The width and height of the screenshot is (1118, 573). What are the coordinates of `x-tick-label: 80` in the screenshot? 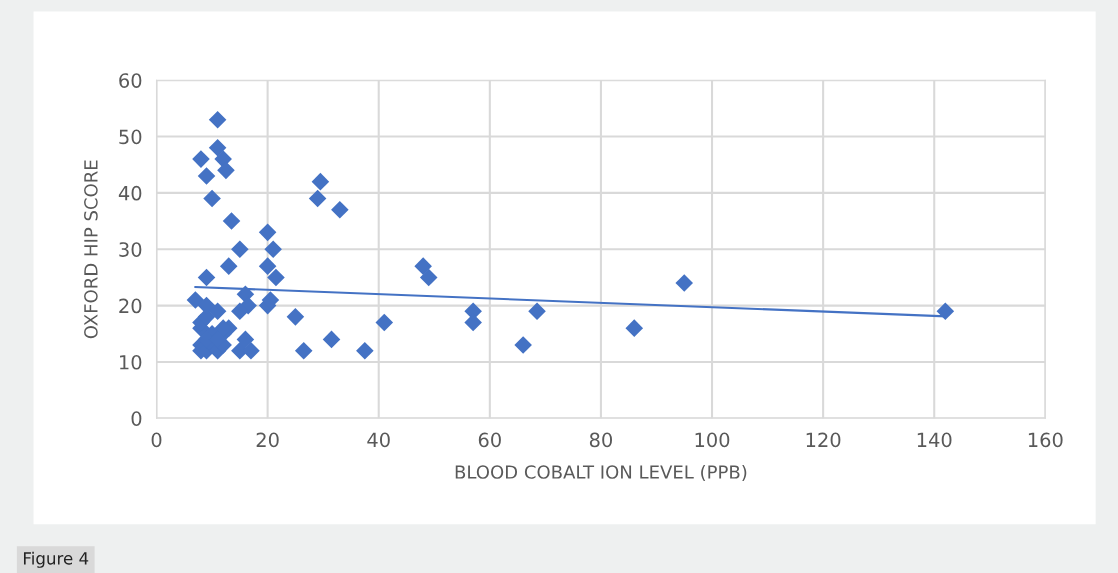 It's located at (600, 440).